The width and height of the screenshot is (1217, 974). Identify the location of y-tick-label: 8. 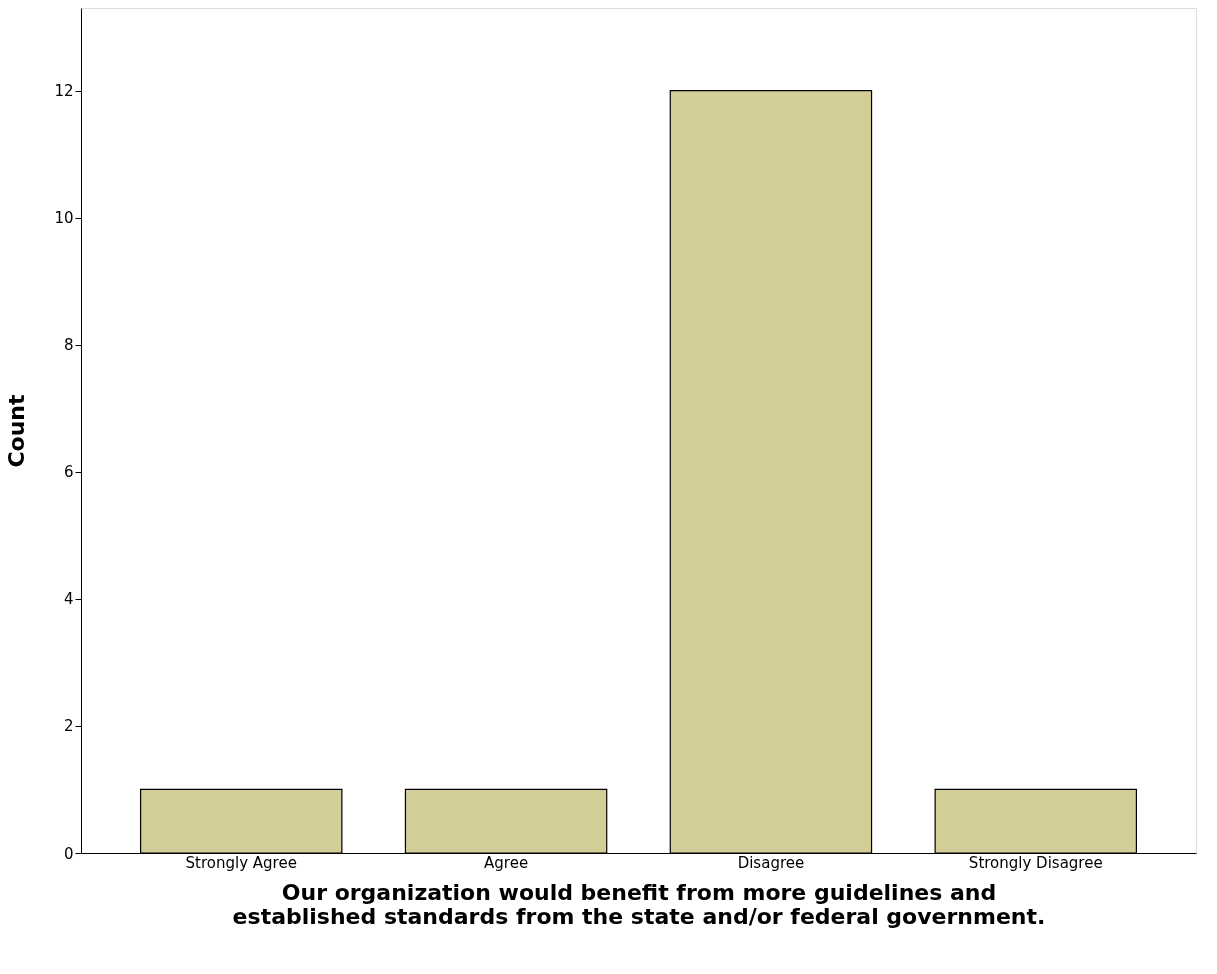
(68, 345).